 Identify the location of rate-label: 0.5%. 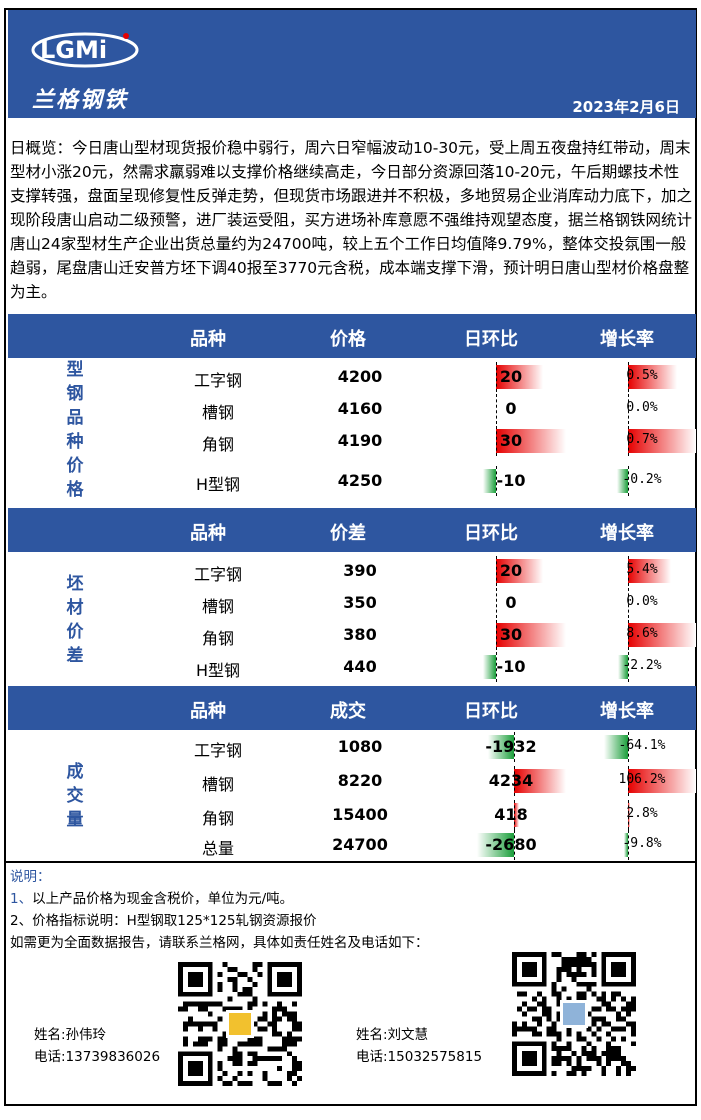
(642, 375).